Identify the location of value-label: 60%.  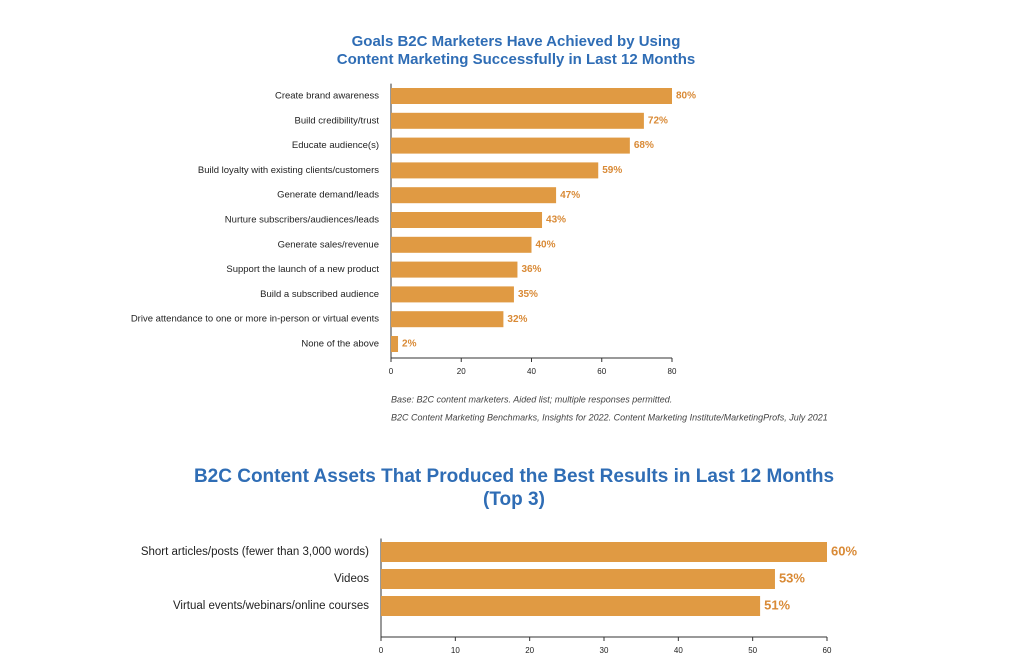
(844, 550).